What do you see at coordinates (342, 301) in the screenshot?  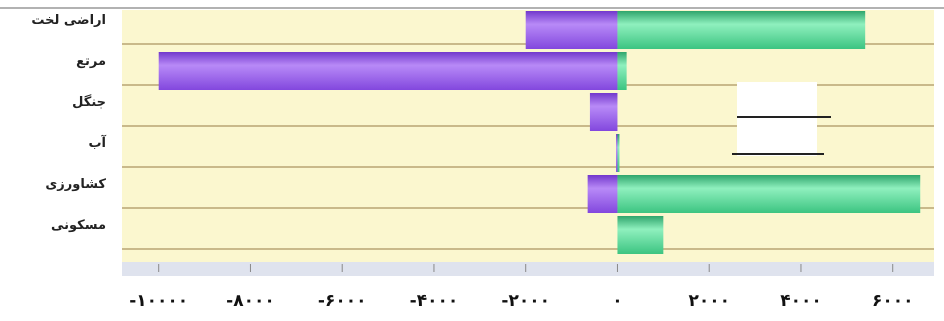 I see `x-tick-label: -۶۰۰۰` at bounding box center [342, 301].